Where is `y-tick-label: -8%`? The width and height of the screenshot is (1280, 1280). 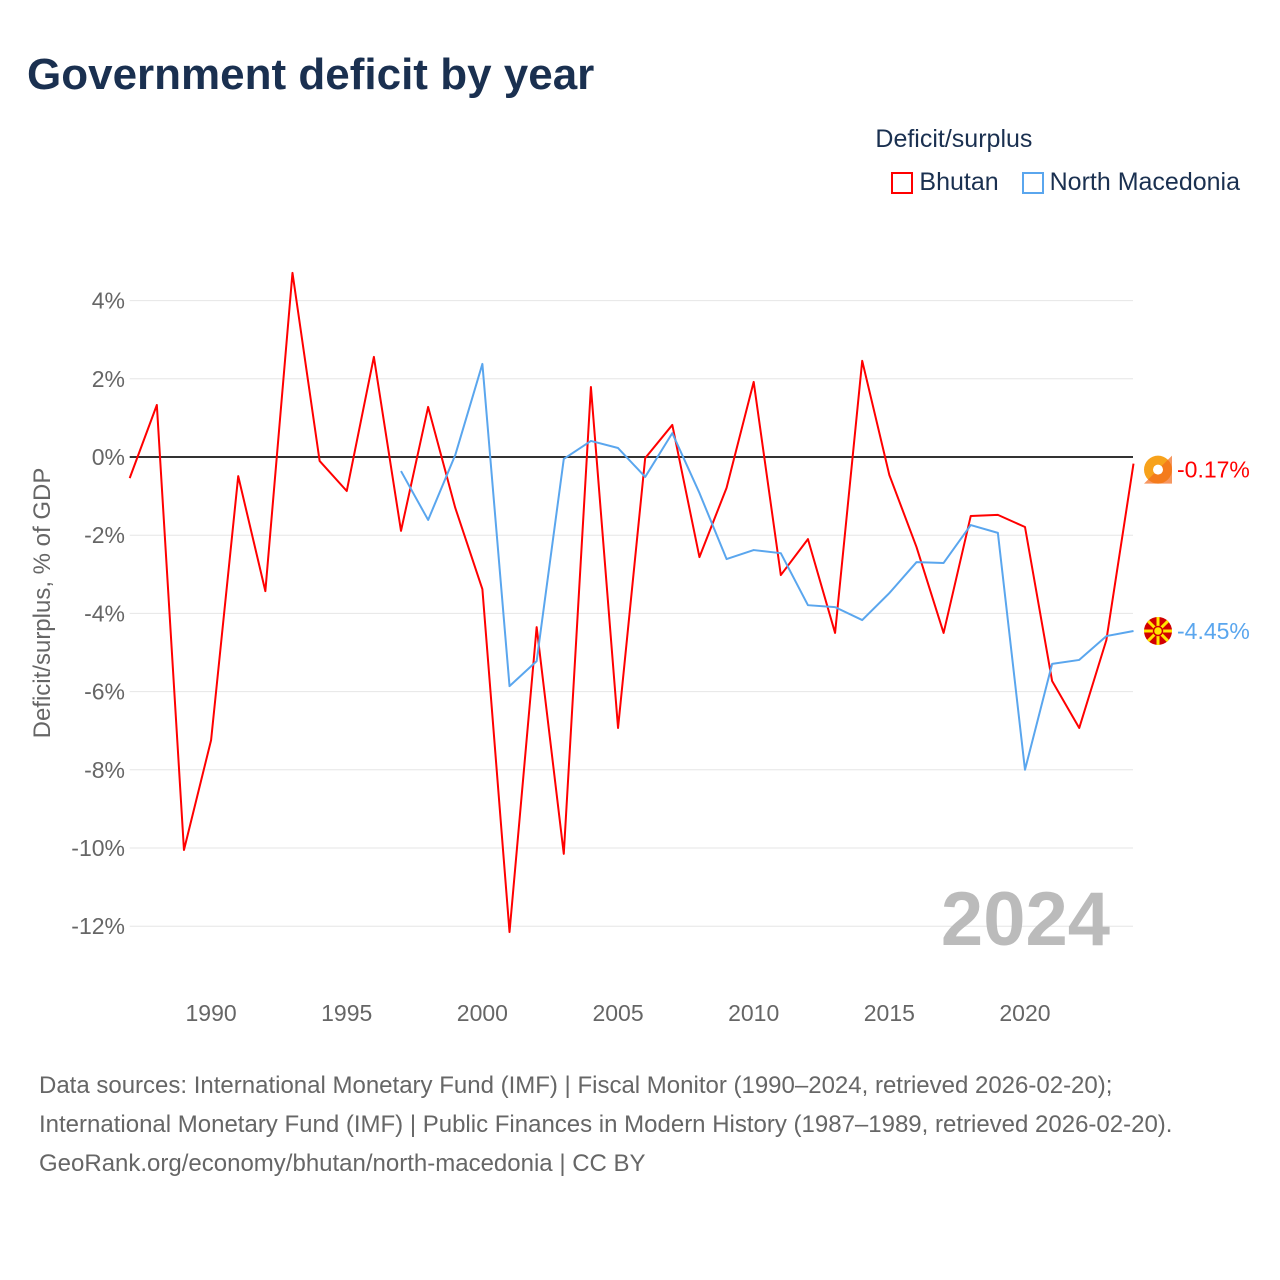 y-tick-label: -8% is located at coordinates (104, 770).